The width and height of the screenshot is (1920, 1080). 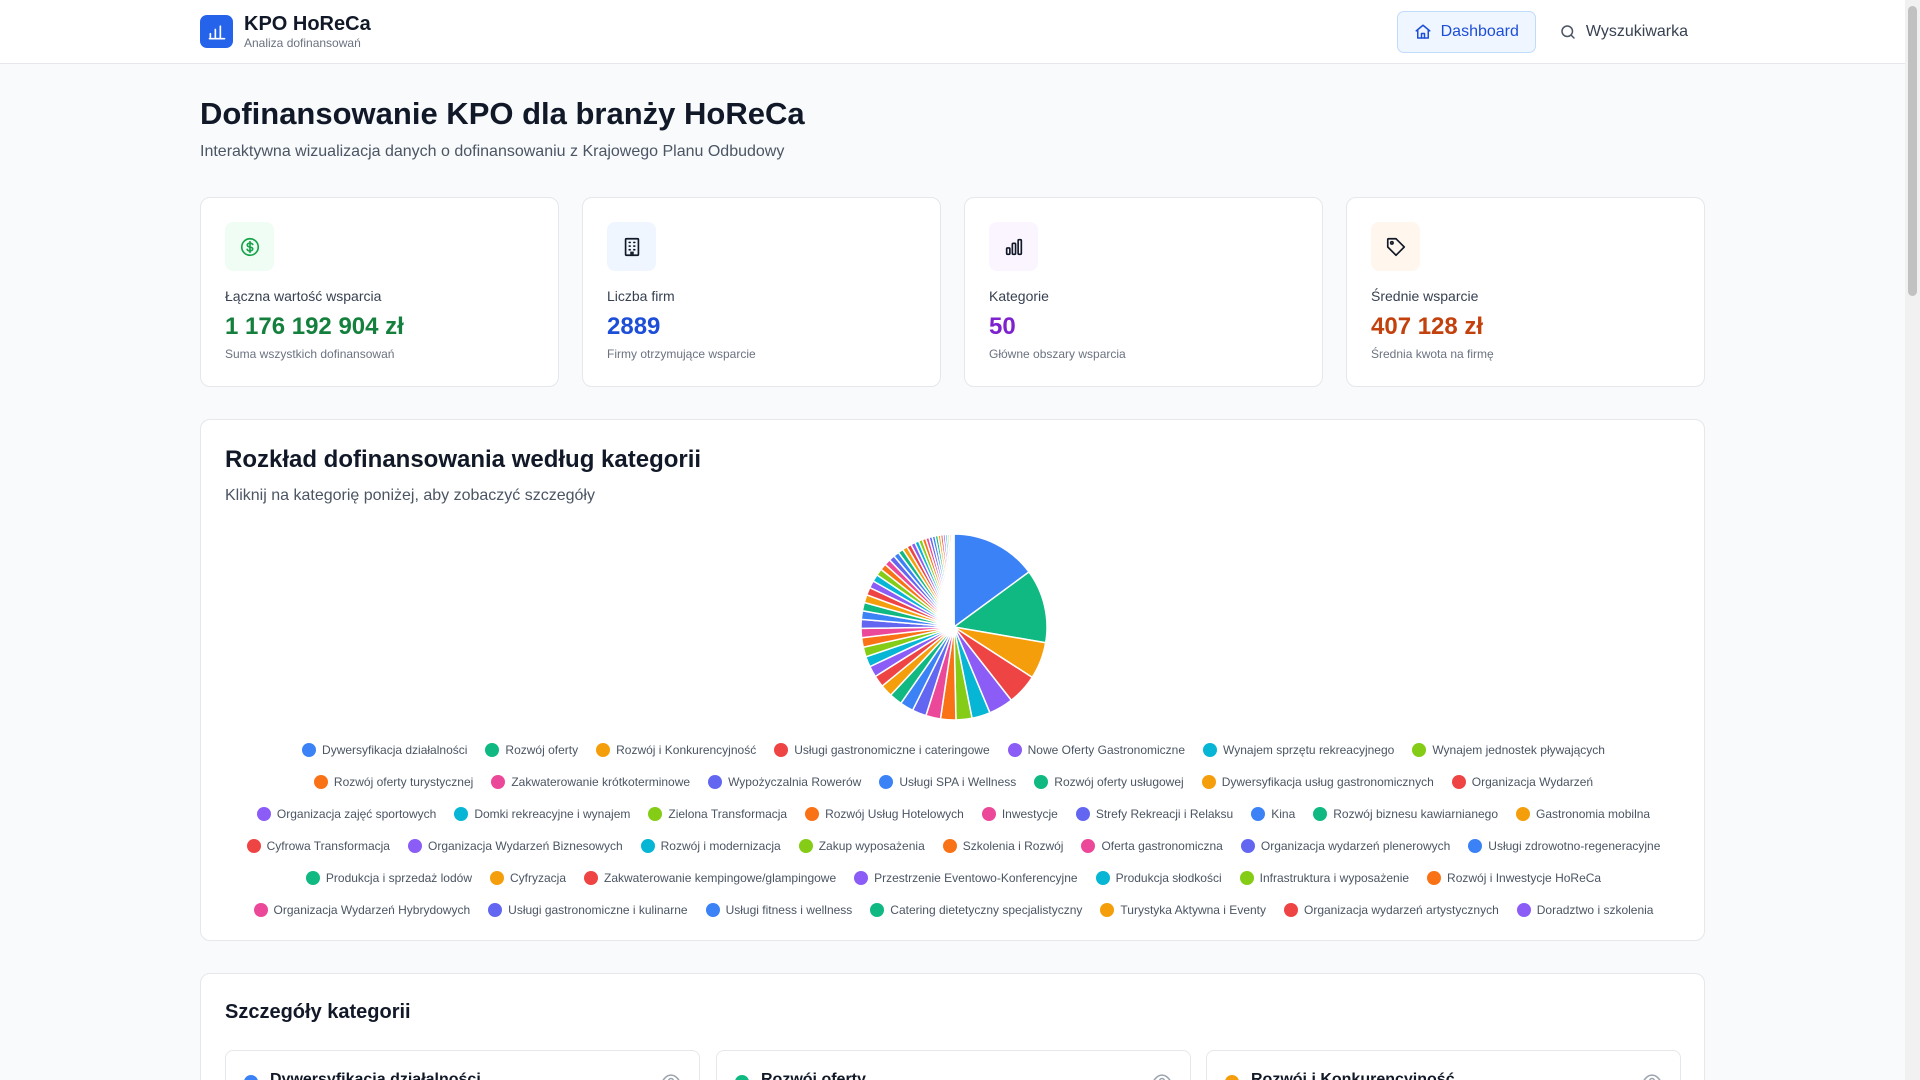 What do you see at coordinates (1427, 326) in the screenshot?
I see `stat-value: 407 128 zł` at bounding box center [1427, 326].